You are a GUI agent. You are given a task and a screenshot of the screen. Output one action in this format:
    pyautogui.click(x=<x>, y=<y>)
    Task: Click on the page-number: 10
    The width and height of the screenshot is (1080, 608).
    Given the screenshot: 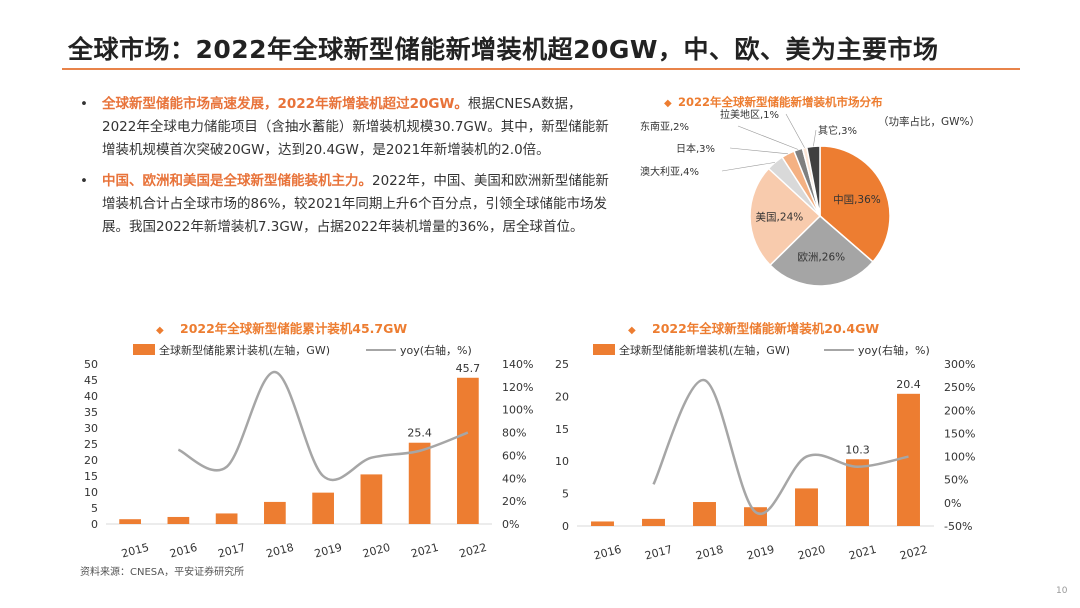 What is the action you would take?
    pyautogui.click(x=1062, y=591)
    